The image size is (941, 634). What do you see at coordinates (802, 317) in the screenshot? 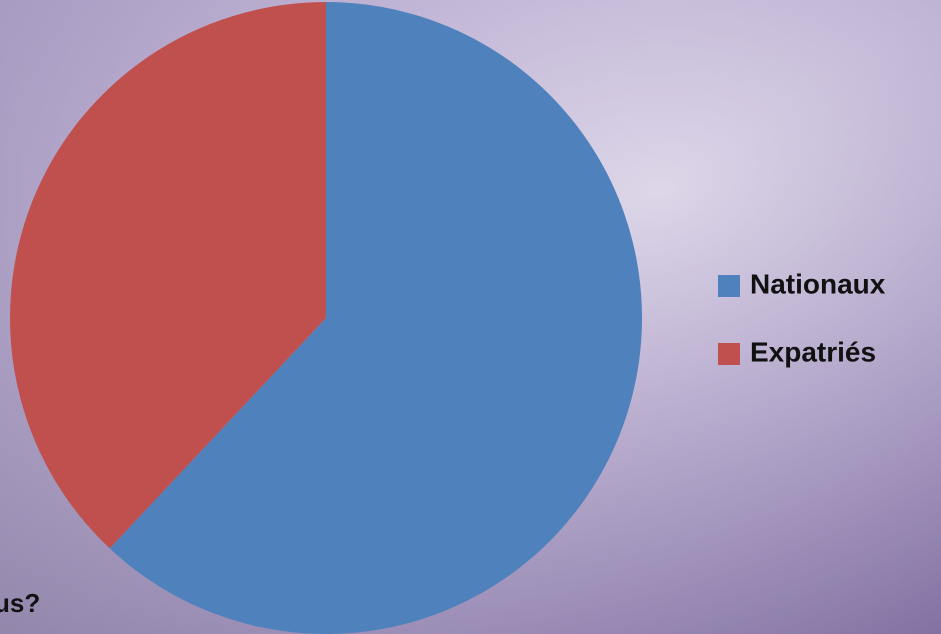
I see `legend: Nationaux Expatriés` at bounding box center [802, 317].